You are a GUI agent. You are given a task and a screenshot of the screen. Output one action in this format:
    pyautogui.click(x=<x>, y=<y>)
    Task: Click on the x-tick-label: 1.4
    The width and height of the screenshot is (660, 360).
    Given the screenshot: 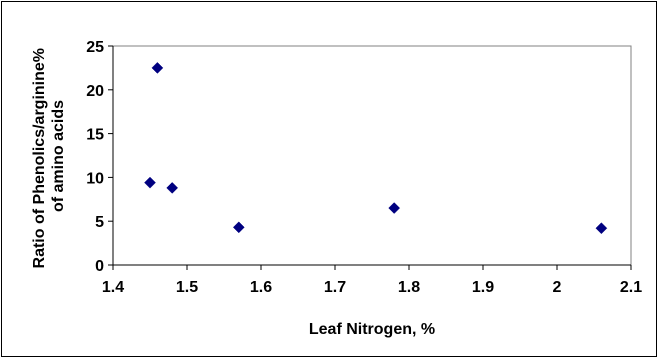 What is the action you would take?
    pyautogui.click(x=113, y=287)
    